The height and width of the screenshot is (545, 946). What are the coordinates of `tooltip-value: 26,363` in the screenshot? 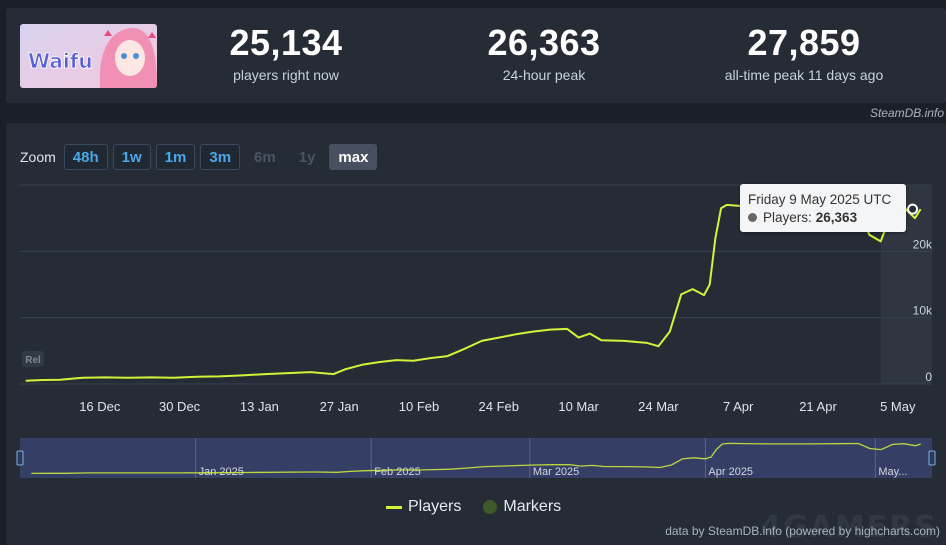 It's located at (836, 217).